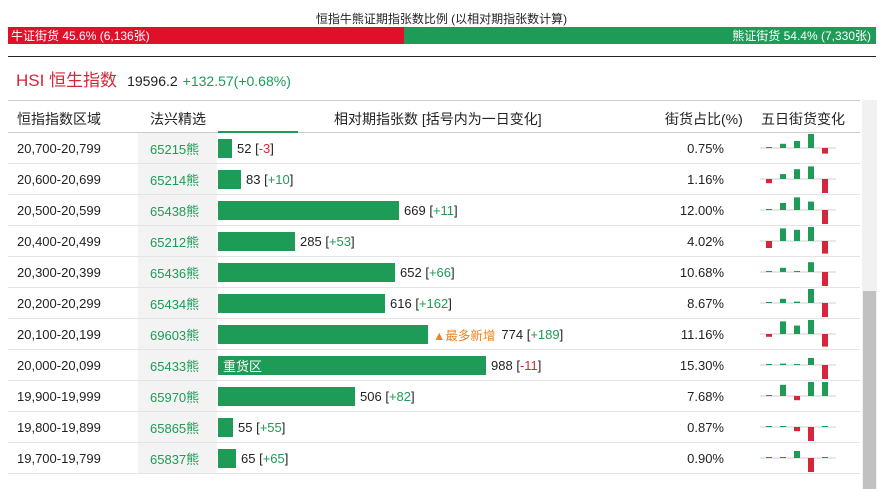  Describe the element at coordinates (264, 148) in the screenshot. I see `daily-change: -3` at that location.